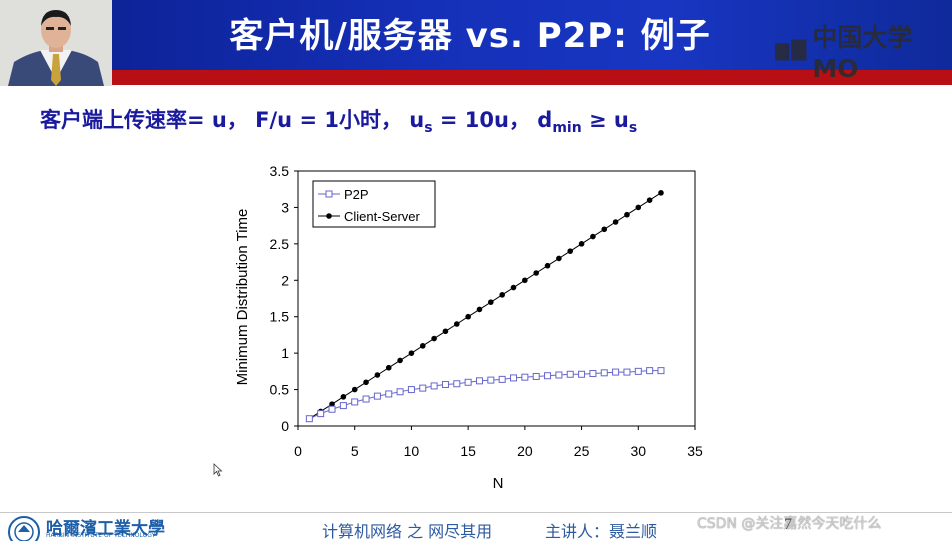 The width and height of the screenshot is (952, 545). Describe the element at coordinates (280, 244) in the screenshot. I see `y-tick-label: 2.5` at that location.